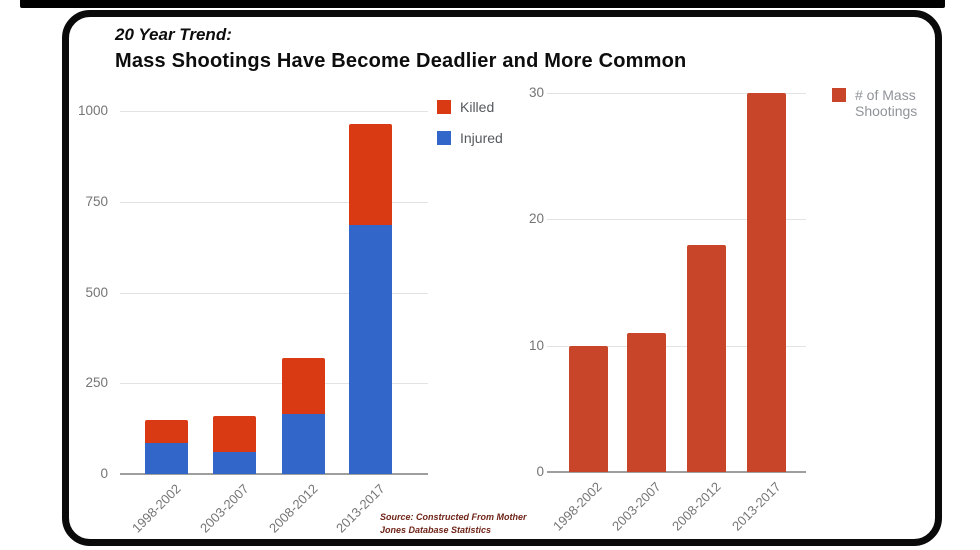  I want to click on legend-label: # of Mass Shootings, so click(886, 103).